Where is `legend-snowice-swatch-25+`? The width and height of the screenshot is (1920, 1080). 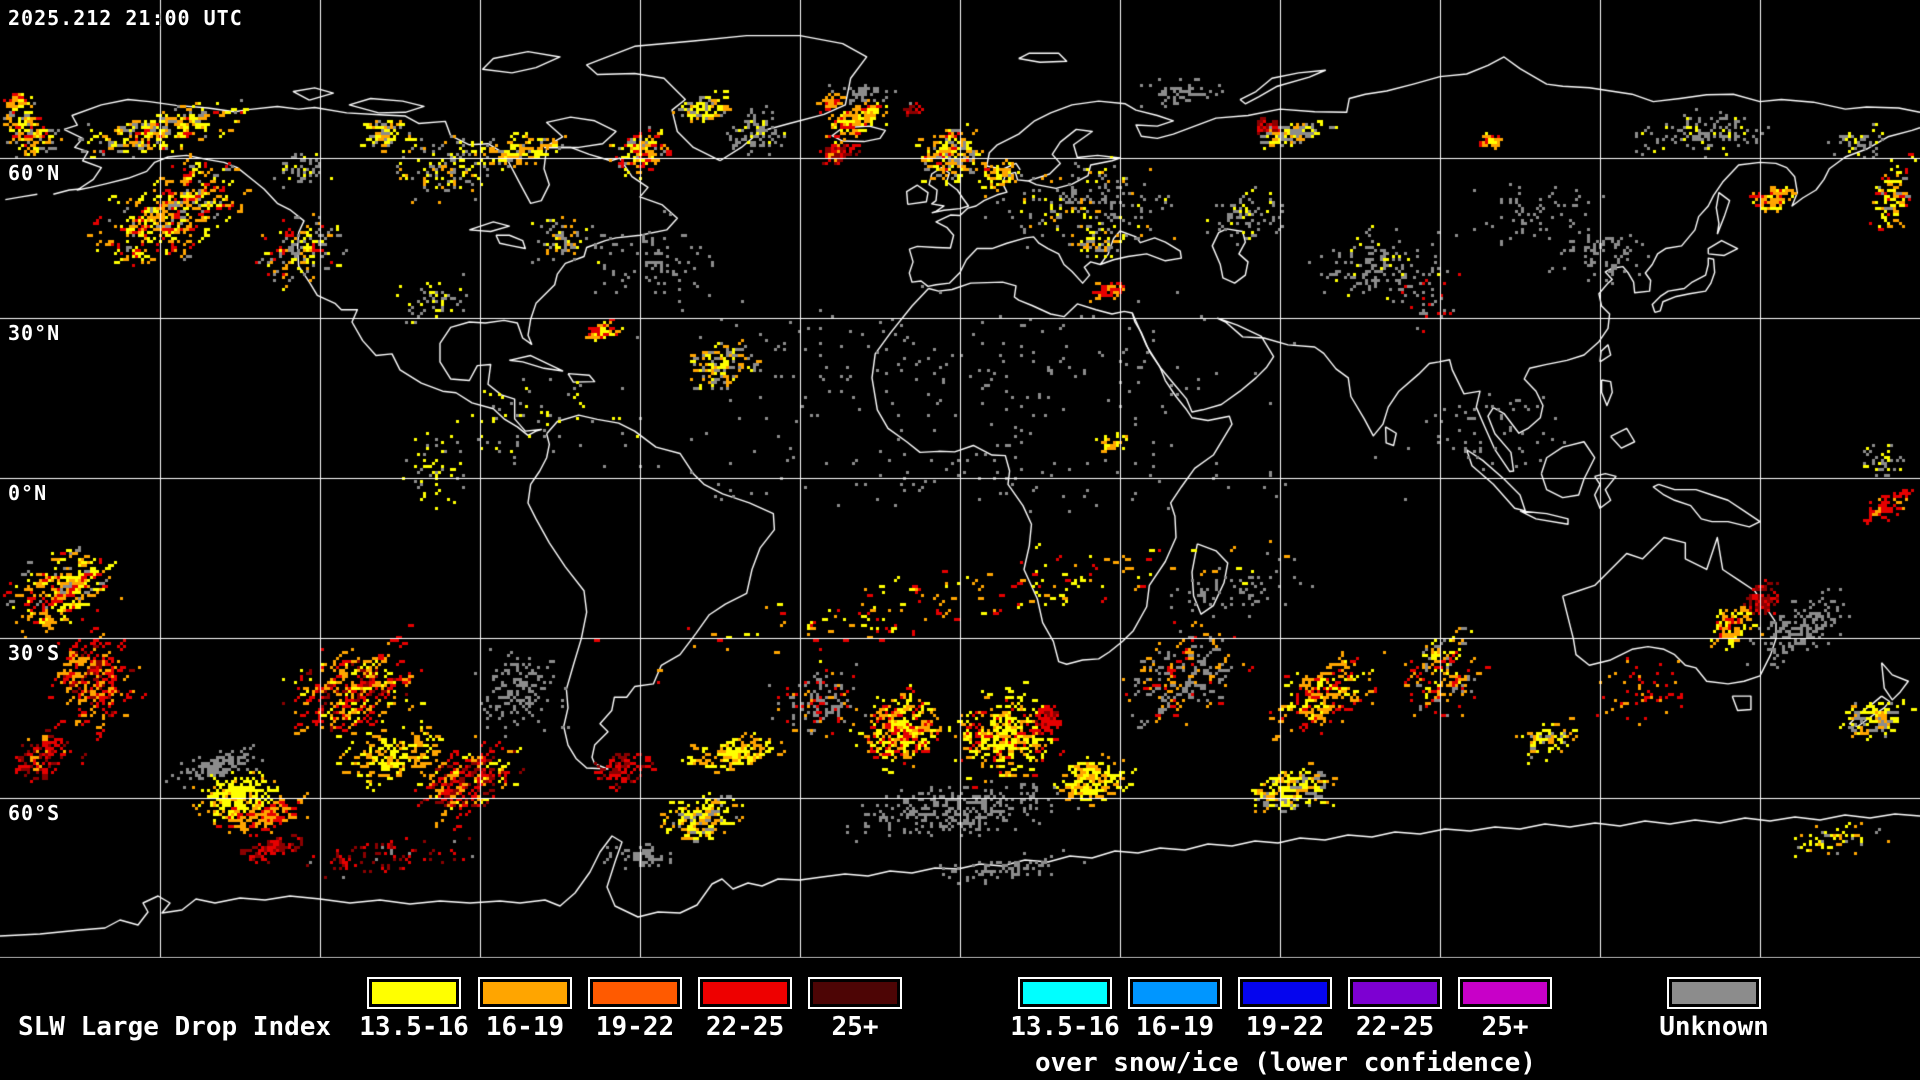
legend-snowice-swatch-25+ is located at coordinates (1505, 993).